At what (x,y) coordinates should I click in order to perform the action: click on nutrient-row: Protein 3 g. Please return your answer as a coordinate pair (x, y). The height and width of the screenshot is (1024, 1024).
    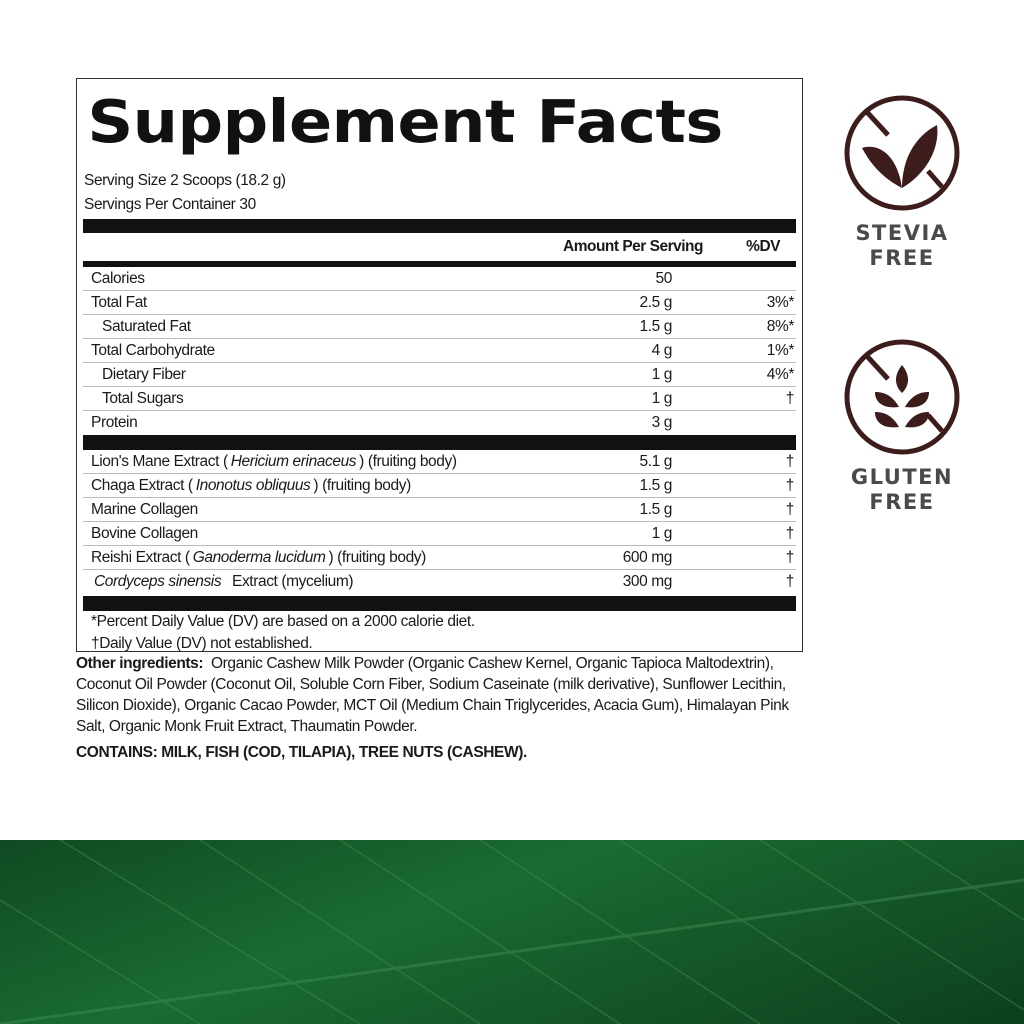
    Looking at the image, I should click on (439, 423).